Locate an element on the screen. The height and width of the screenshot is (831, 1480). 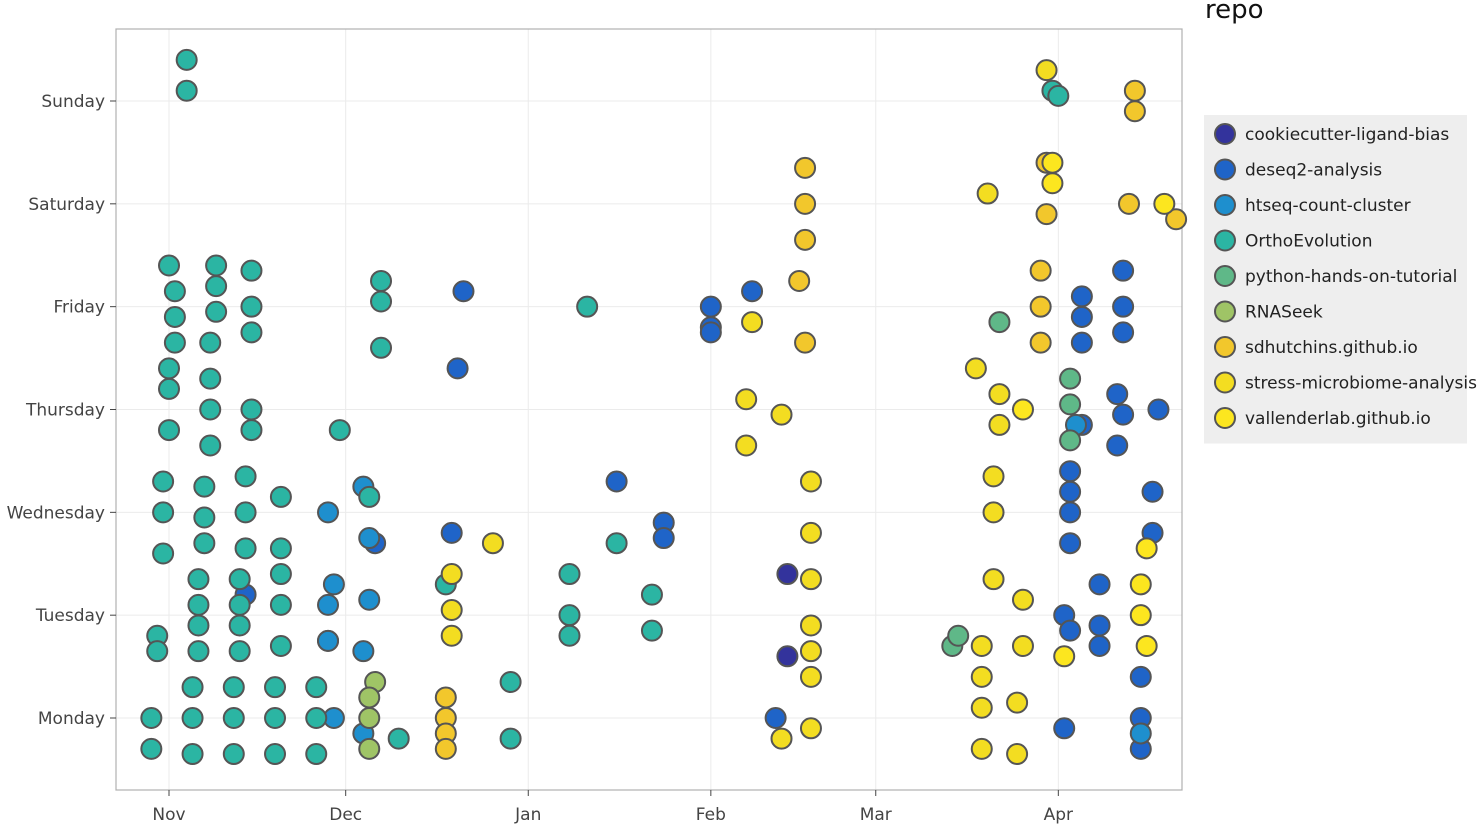
legend-item: OrthoEvolution is located at coordinates (1293, 240).